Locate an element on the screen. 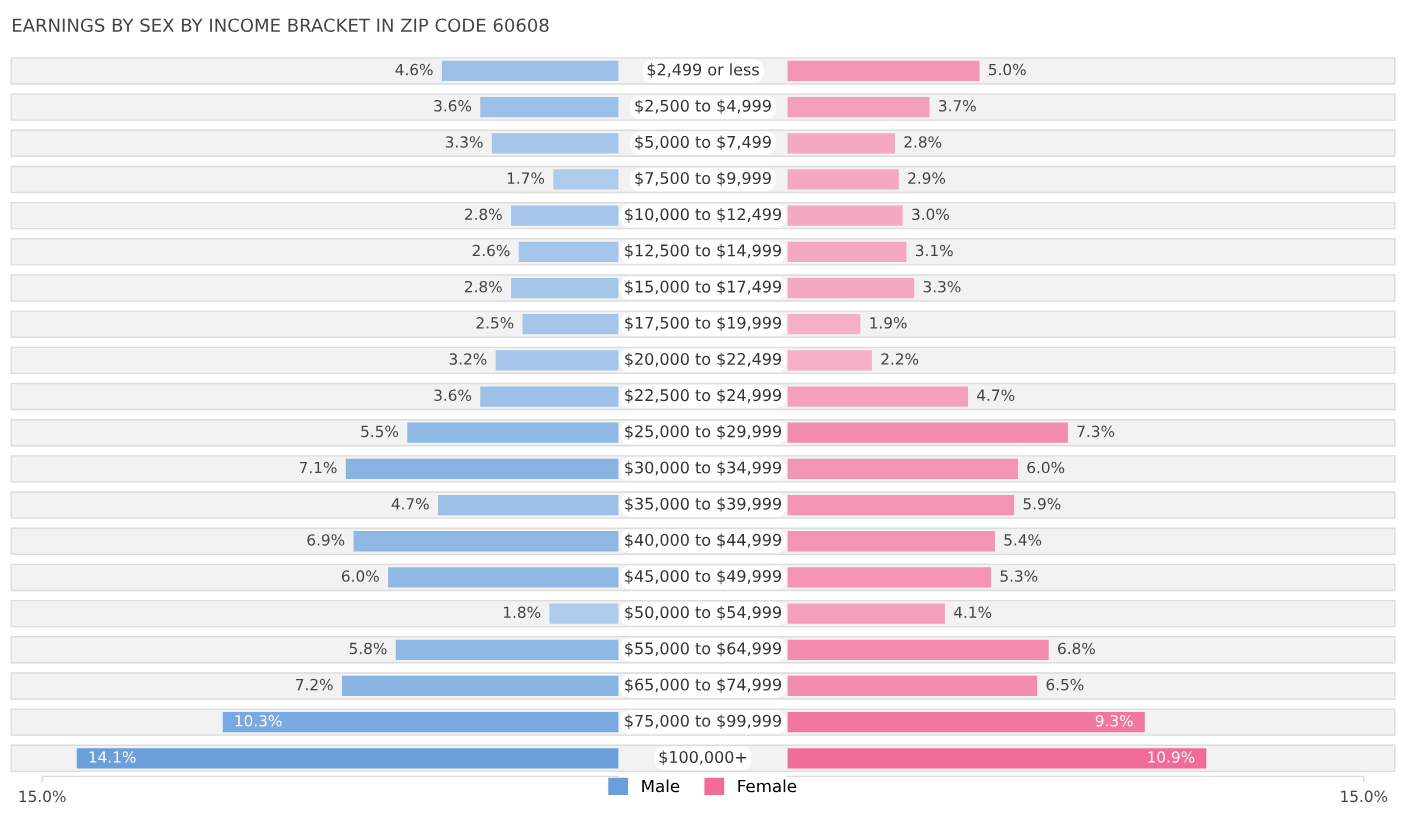  data-label: 3.7% is located at coordinates (957, 105).